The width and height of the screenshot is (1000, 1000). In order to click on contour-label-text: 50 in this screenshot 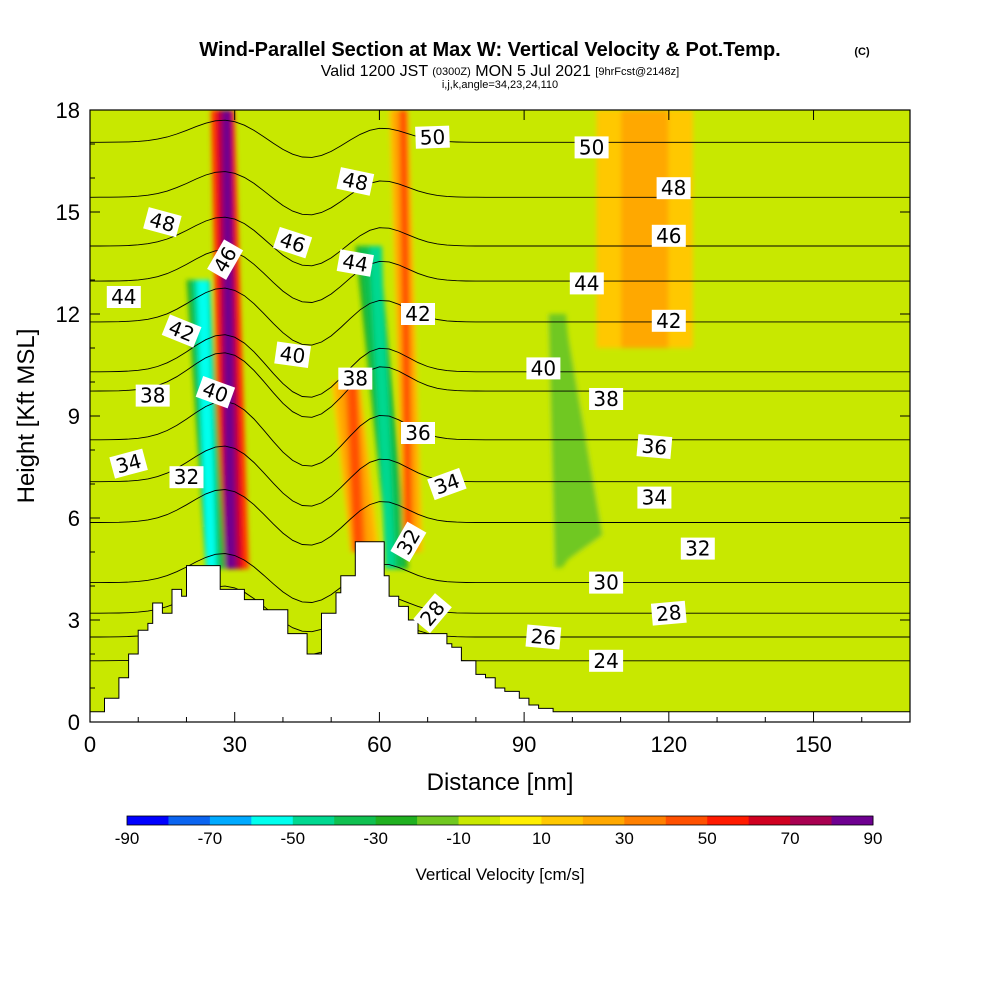, I will do `click(591, 147)`.